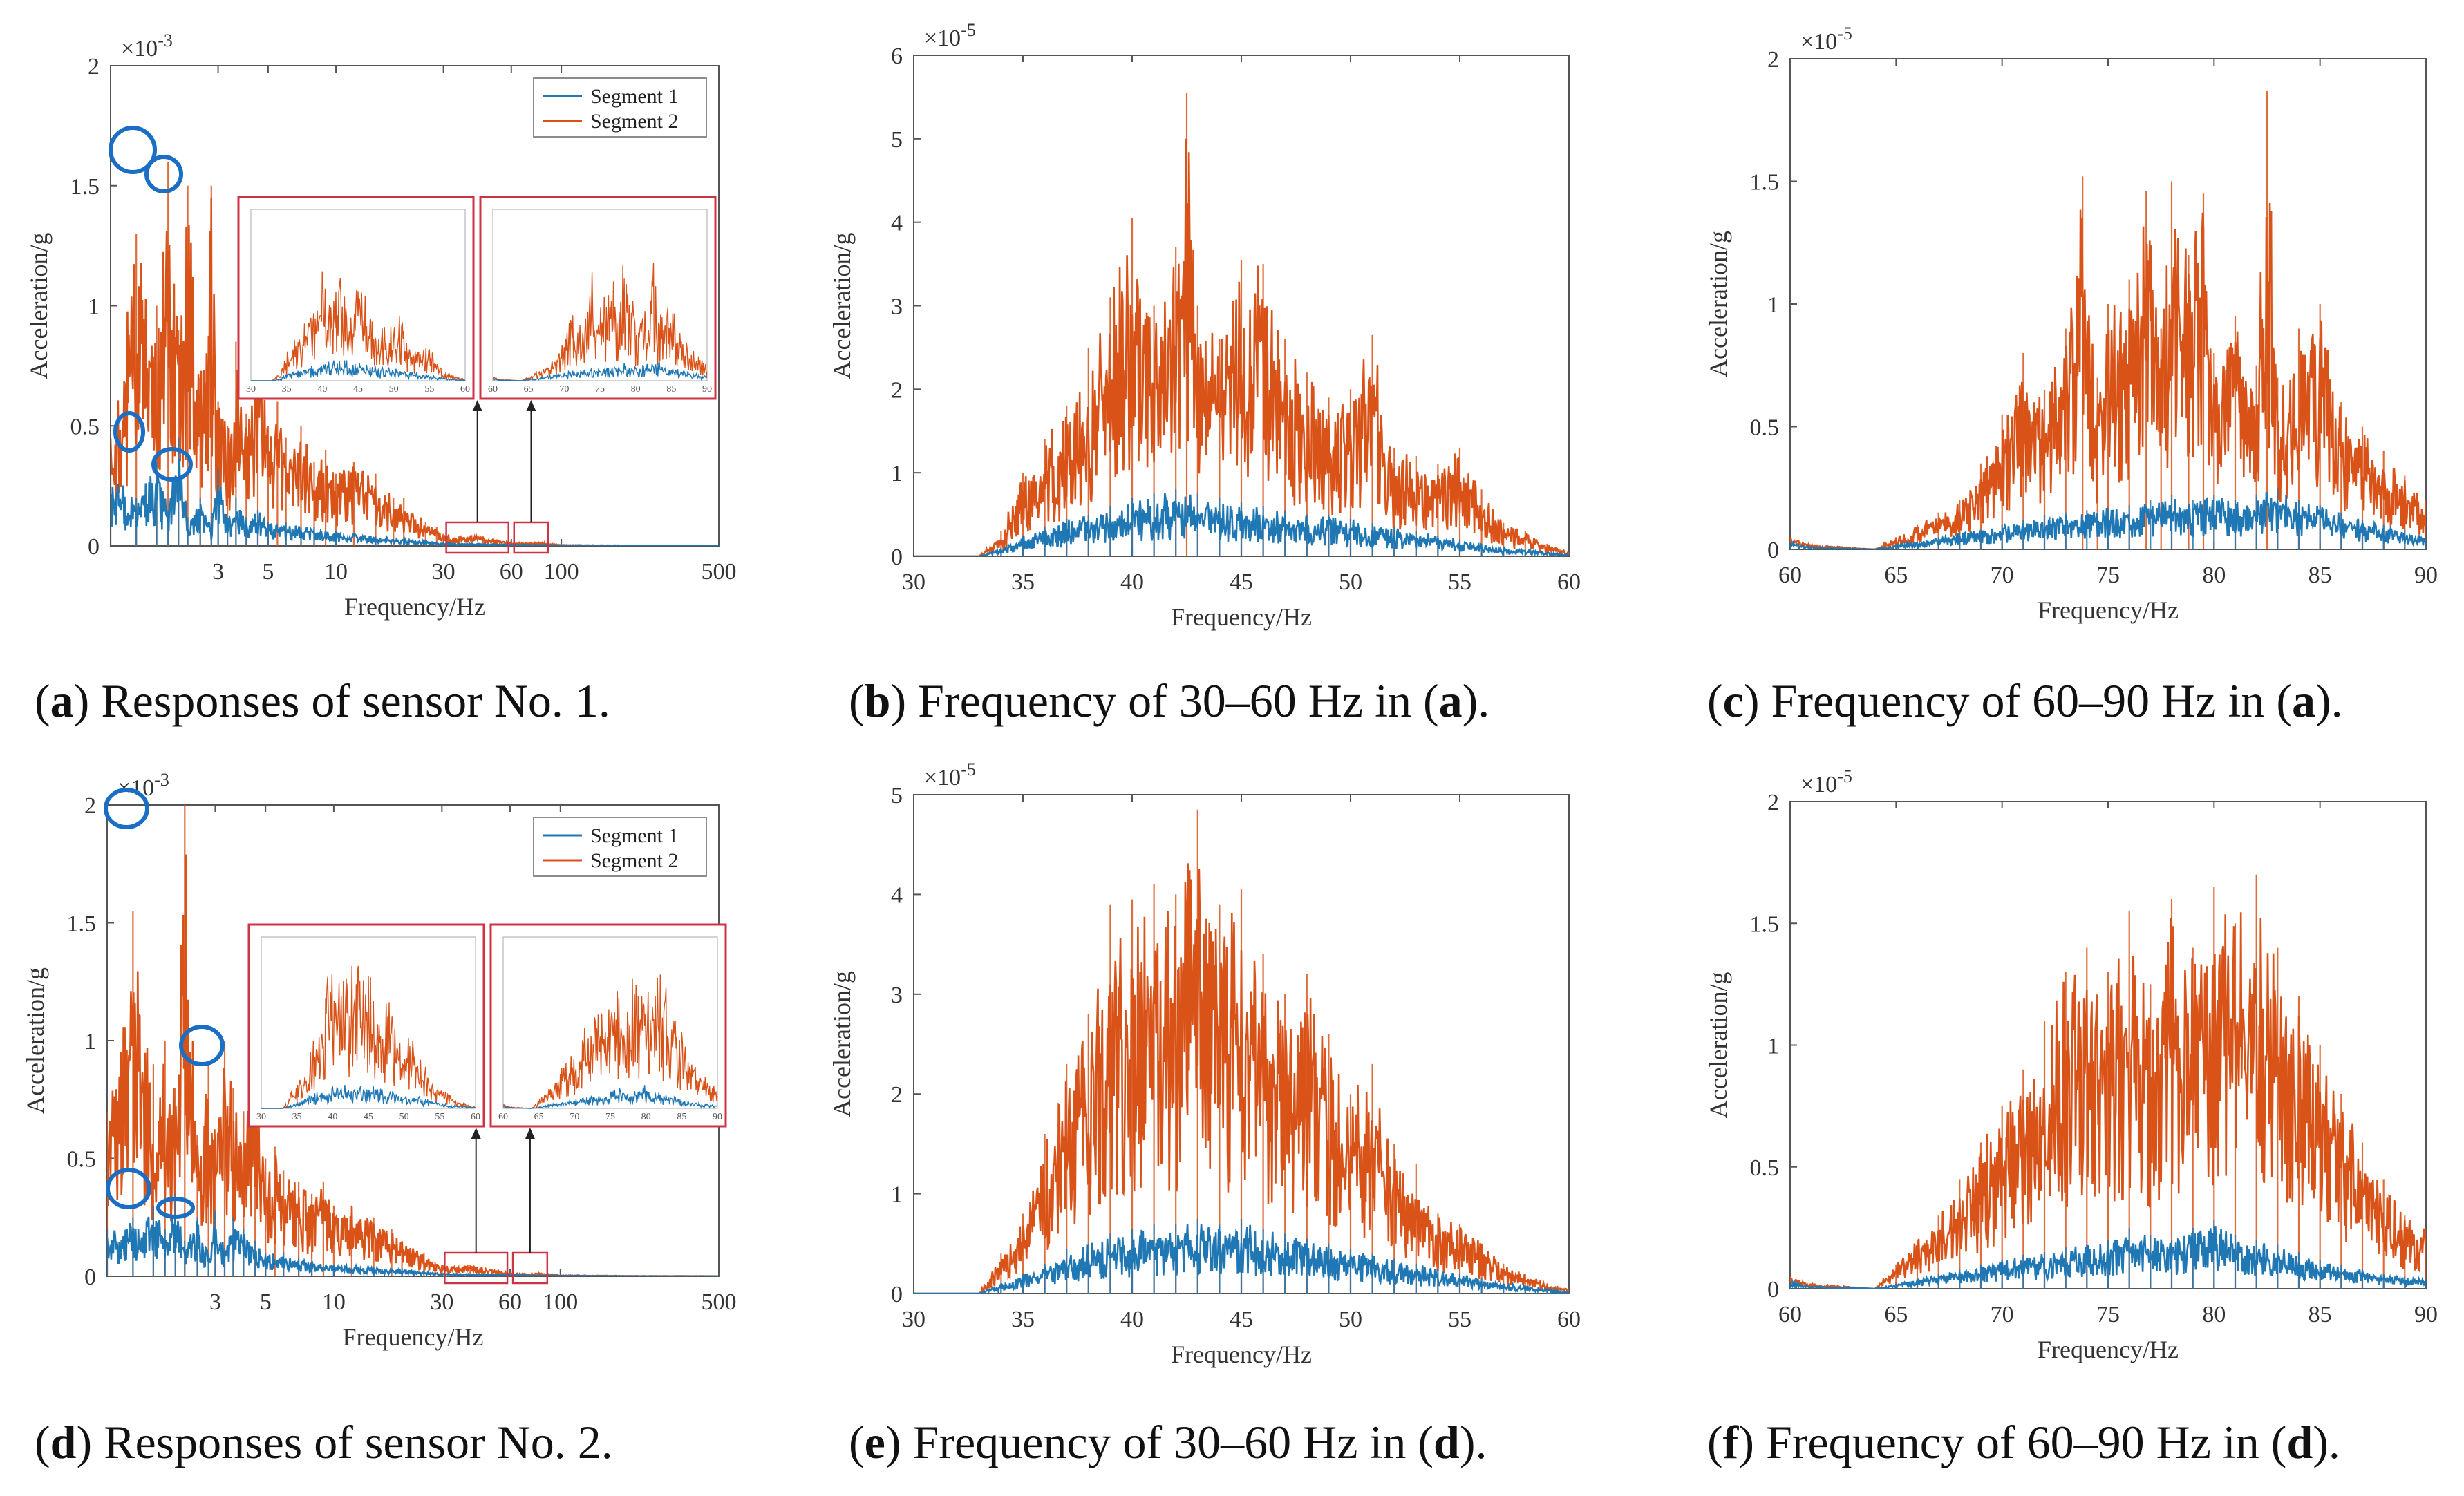 This screenshot has height=1496, width=2464. Describe the element at coordinates (1241, 1319) in the screenshot. I see `x-tick-label: 45` at that location.